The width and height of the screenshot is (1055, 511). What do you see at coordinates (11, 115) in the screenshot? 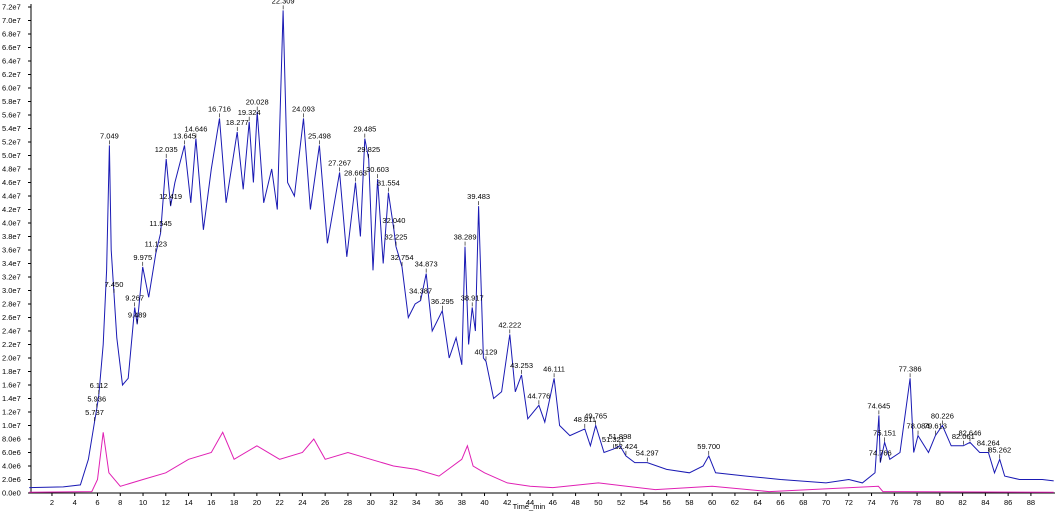
I see `y-tick-label: 5.6e7` at bounding box center [11, 115].